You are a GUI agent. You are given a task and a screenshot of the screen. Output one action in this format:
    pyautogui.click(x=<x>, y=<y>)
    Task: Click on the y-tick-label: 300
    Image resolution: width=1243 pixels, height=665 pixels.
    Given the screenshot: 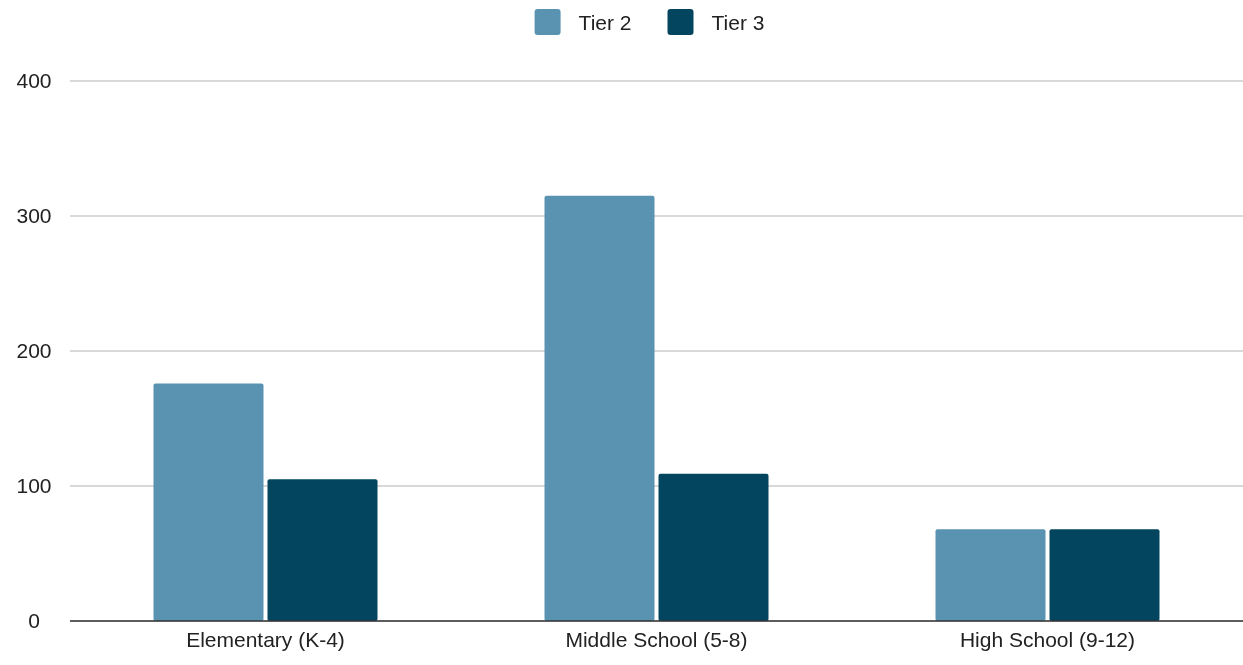 What is the action you would take?
    pyautogui.click(x=34, y=216)
    